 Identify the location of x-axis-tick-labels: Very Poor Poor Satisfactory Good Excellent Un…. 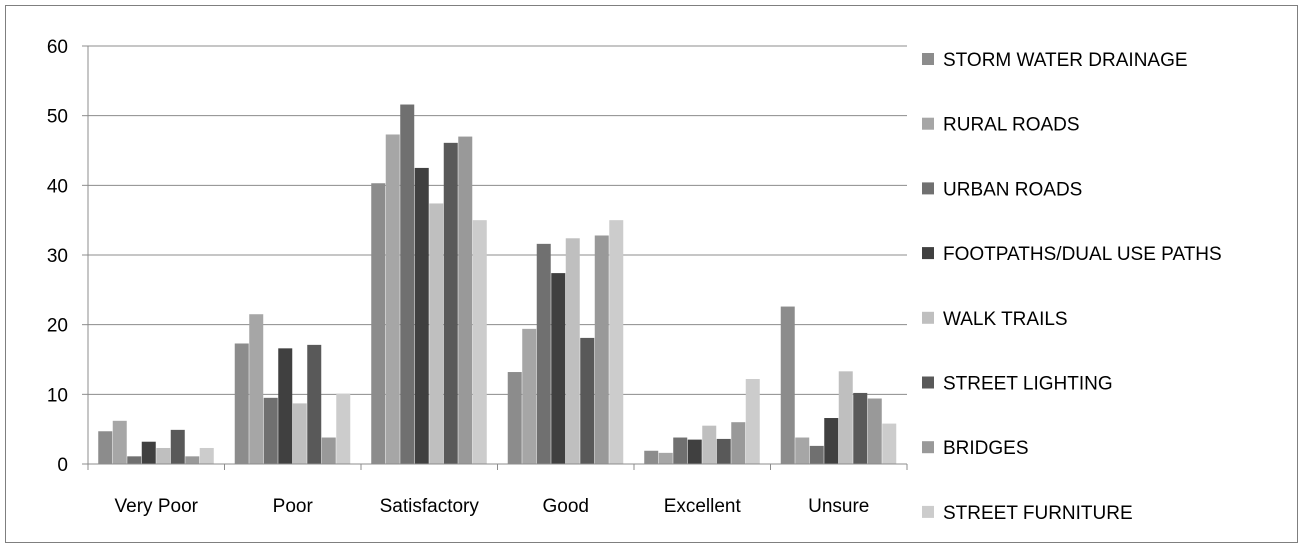
(492, 506).